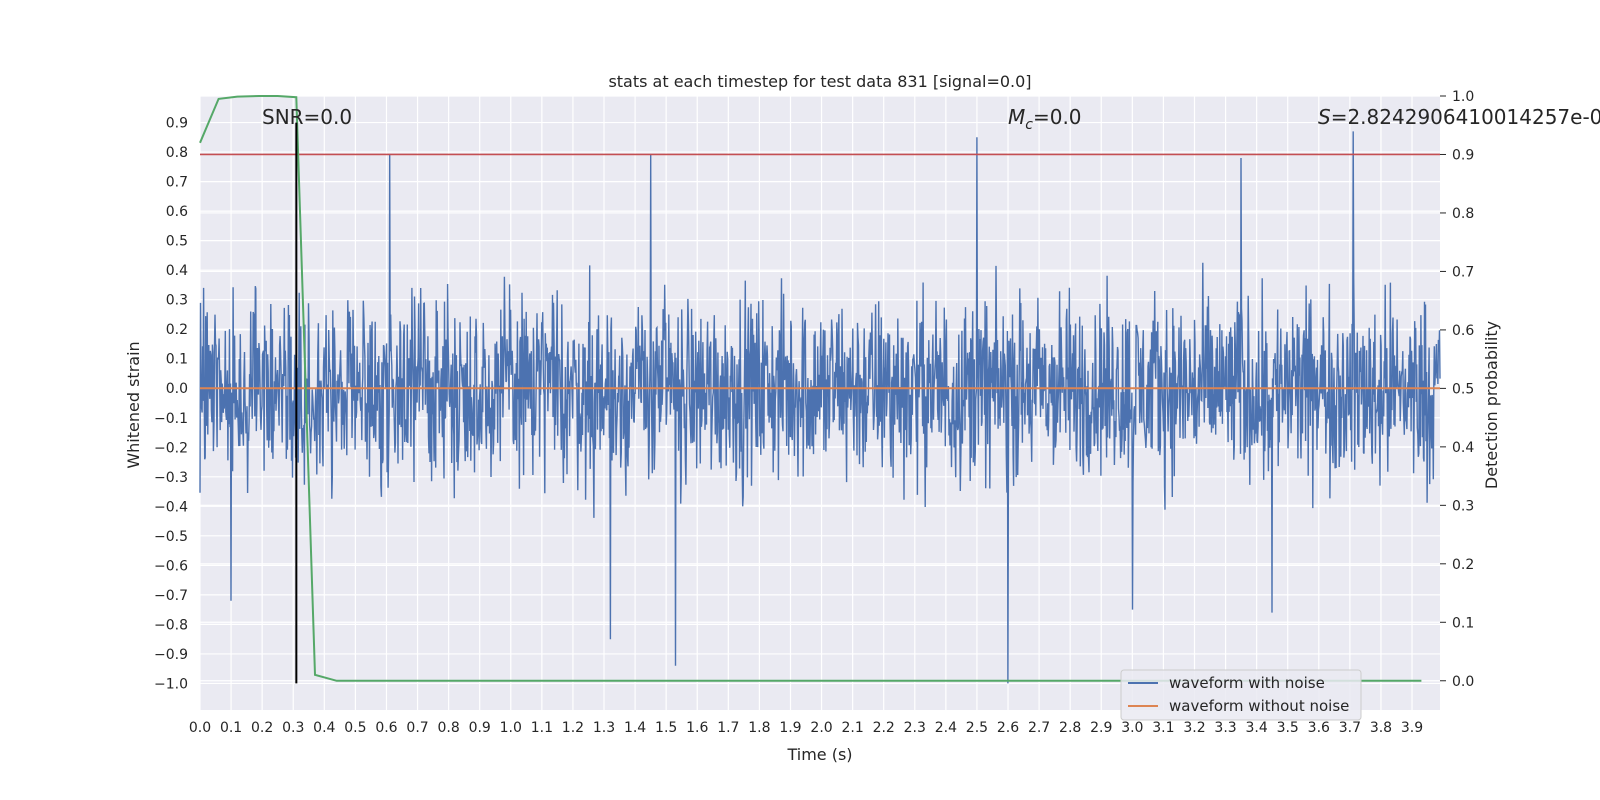 This screenshot has width=1600, height=800. What do you see at coordinates (666, 728) in the screenshot?
I see `x-tick-label: 1.5` at bounding box center [666, 728].